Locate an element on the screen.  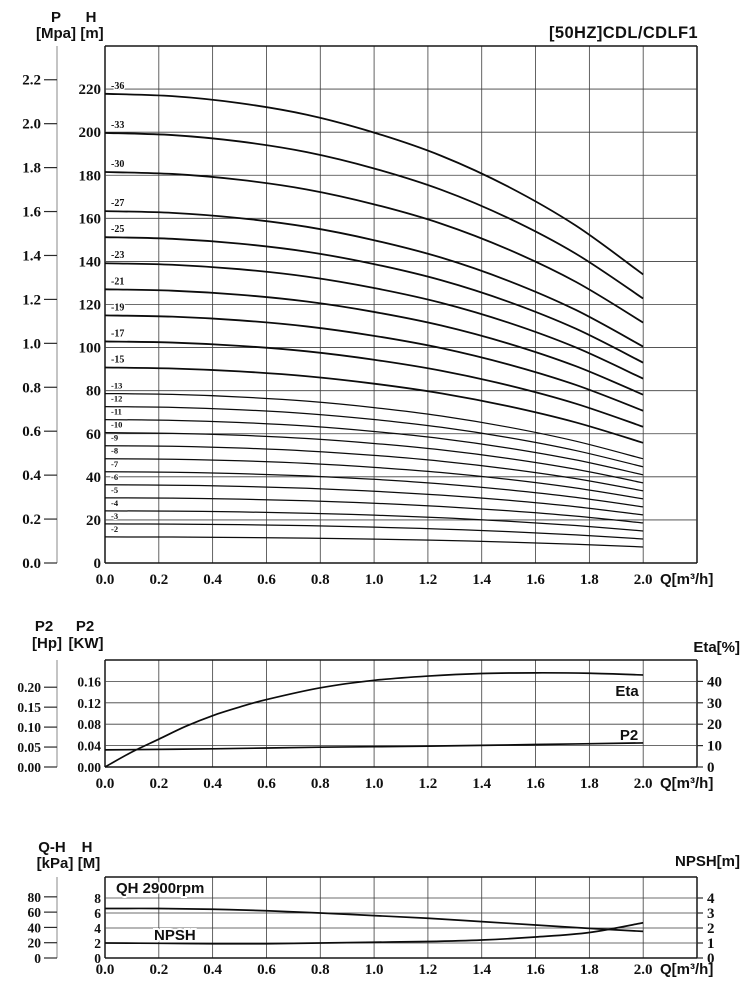
x-tick-label: 1.0 is located at coordinates (374, 580).